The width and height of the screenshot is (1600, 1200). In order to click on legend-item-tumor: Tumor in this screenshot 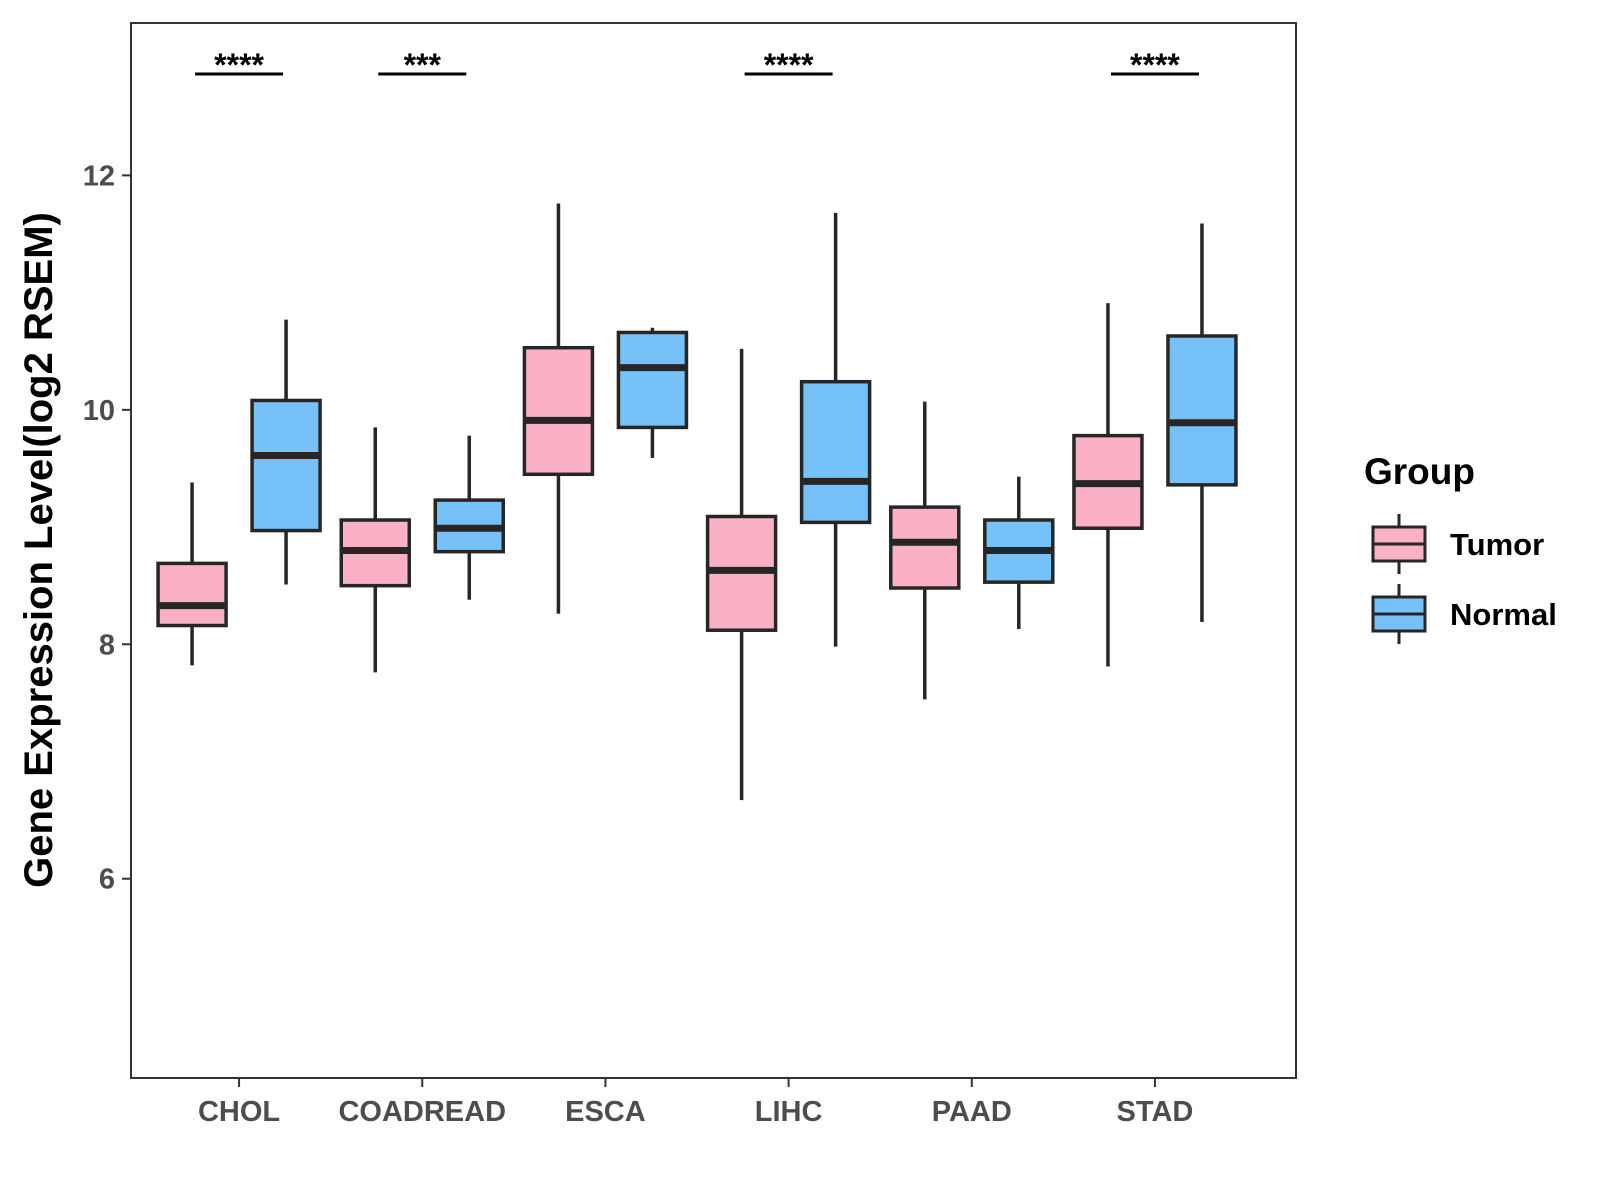, I will do `click(1457, 544)`.